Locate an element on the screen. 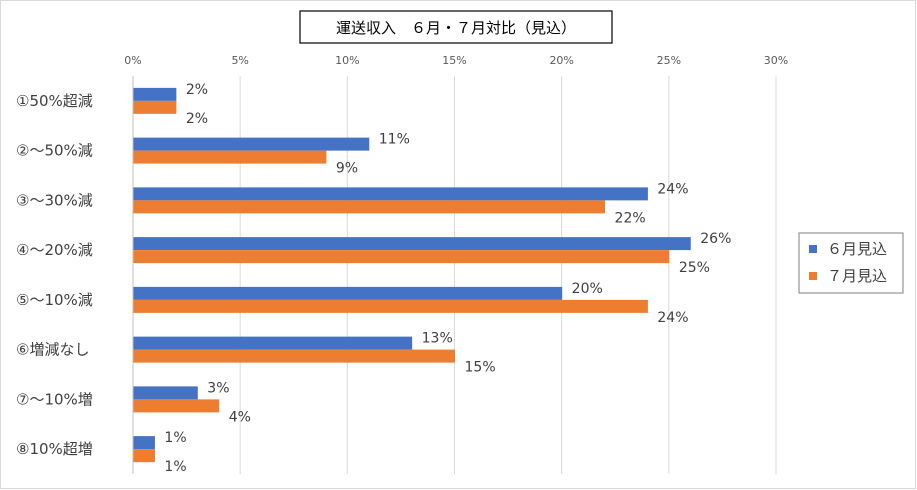 The width and height of the screenshot is (917, 490). x-tick-label: 30% is located at coordinates (776, 60).